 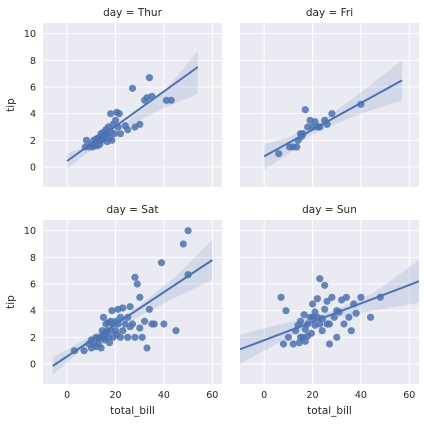 What do you see at coordinates (133, 13) in the screenshot?
I see `facet-title: day = Thur` at bounding box center [133, 13].